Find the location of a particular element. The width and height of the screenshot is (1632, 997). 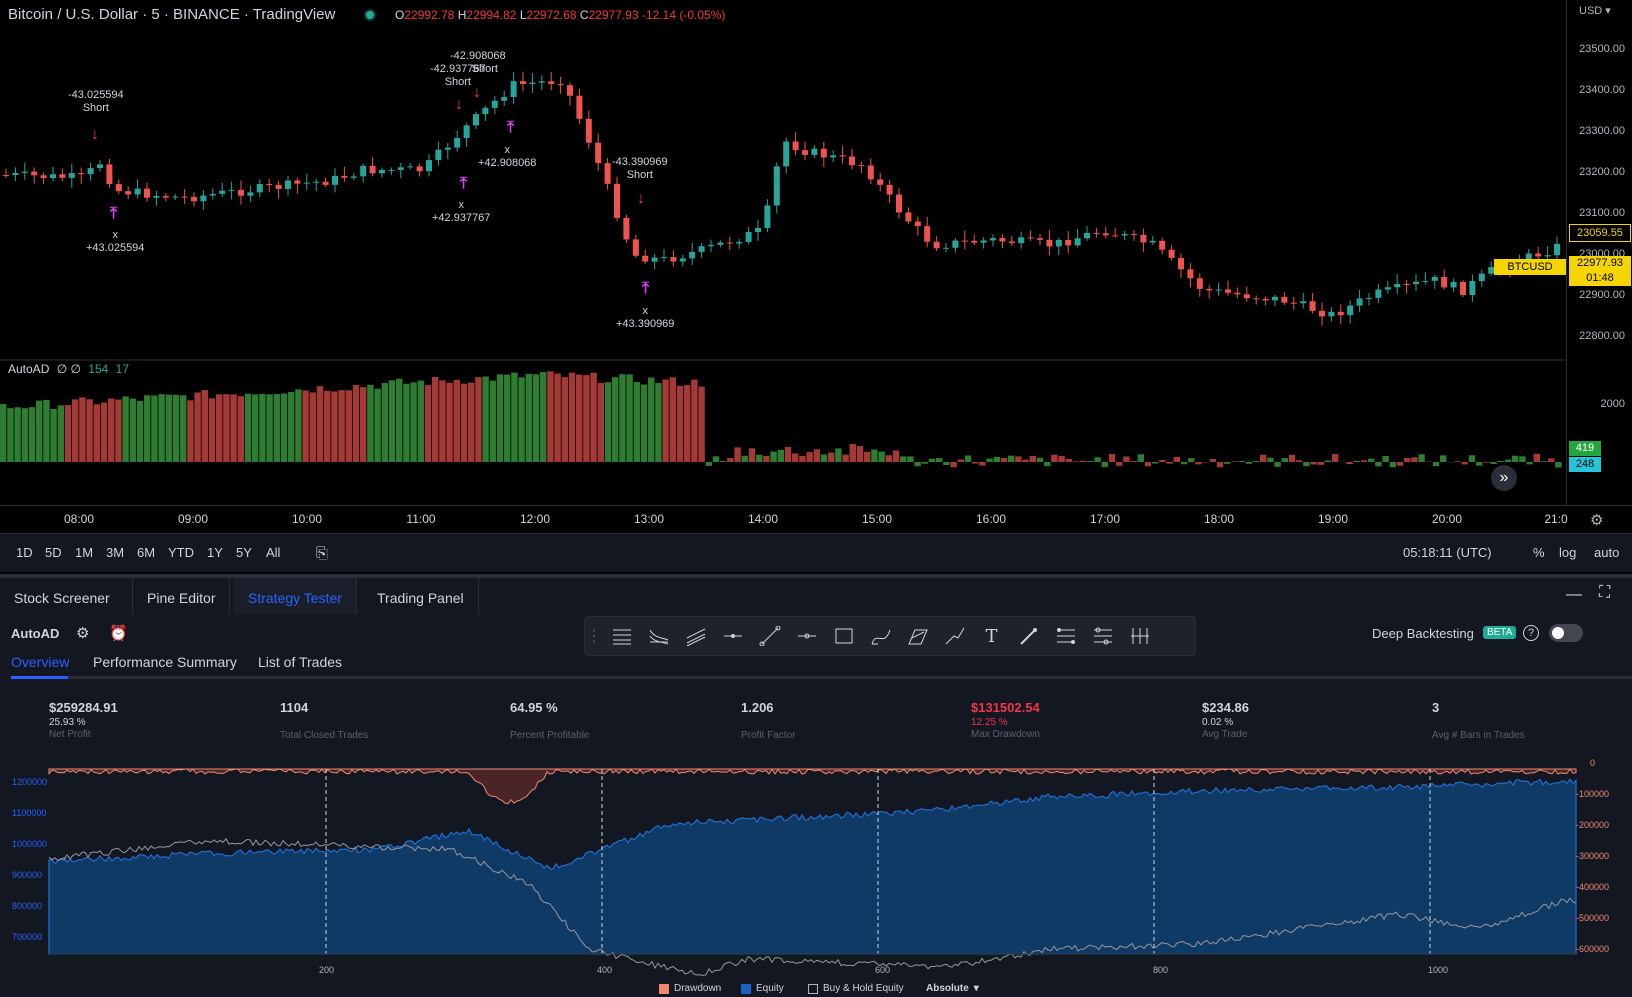

range-1m: 1M is located at coordinates (84, 552).